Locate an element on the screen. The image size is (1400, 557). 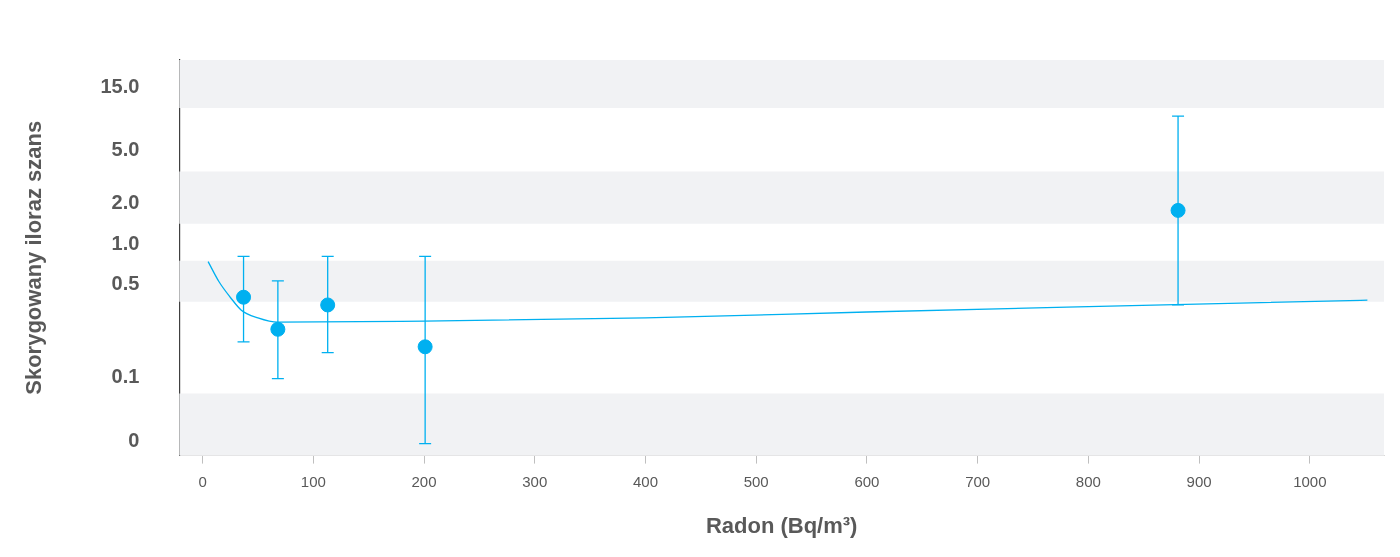
x-tick-label: 700 is located at coordinates (978, 481).